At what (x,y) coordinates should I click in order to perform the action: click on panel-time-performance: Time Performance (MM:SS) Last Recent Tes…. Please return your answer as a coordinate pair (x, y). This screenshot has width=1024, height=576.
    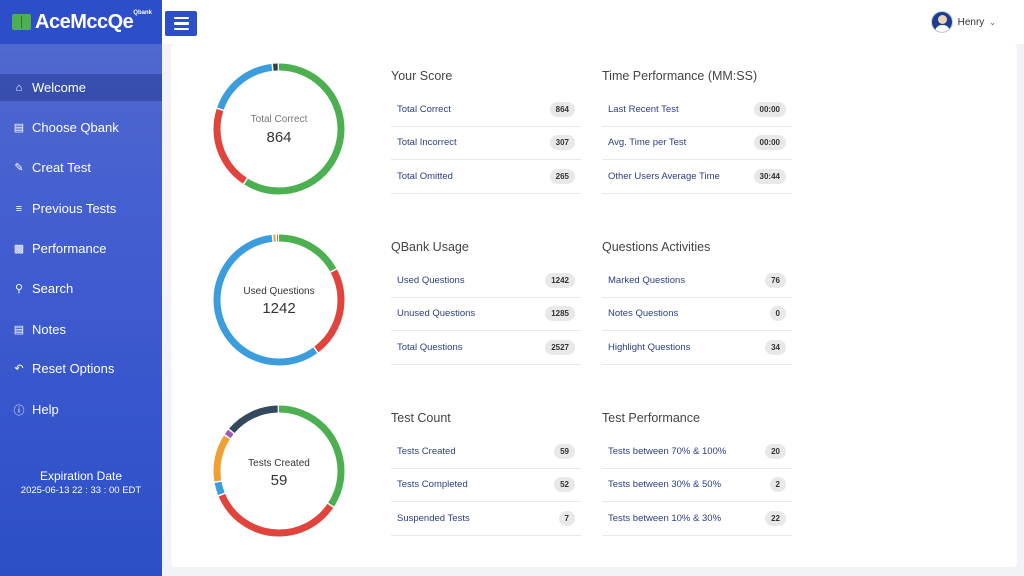
    Looking at the image, I should click on (697, 131).